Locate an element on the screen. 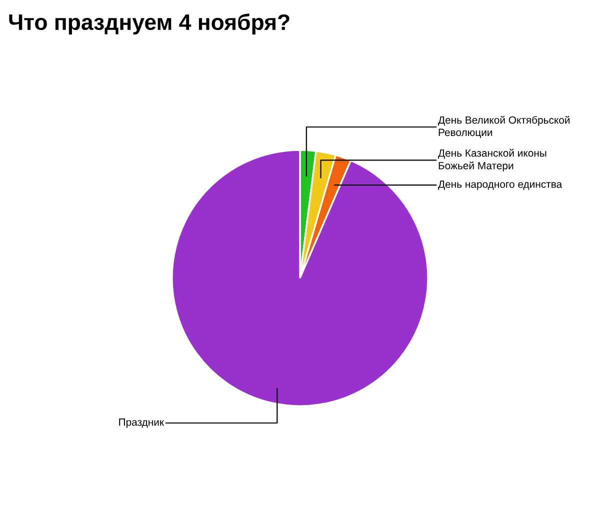 Image resolution: width=600 pixels, height=529 pixels. chart-title: Что празднуем 4 ноября? is located at coordinates (149, 24).